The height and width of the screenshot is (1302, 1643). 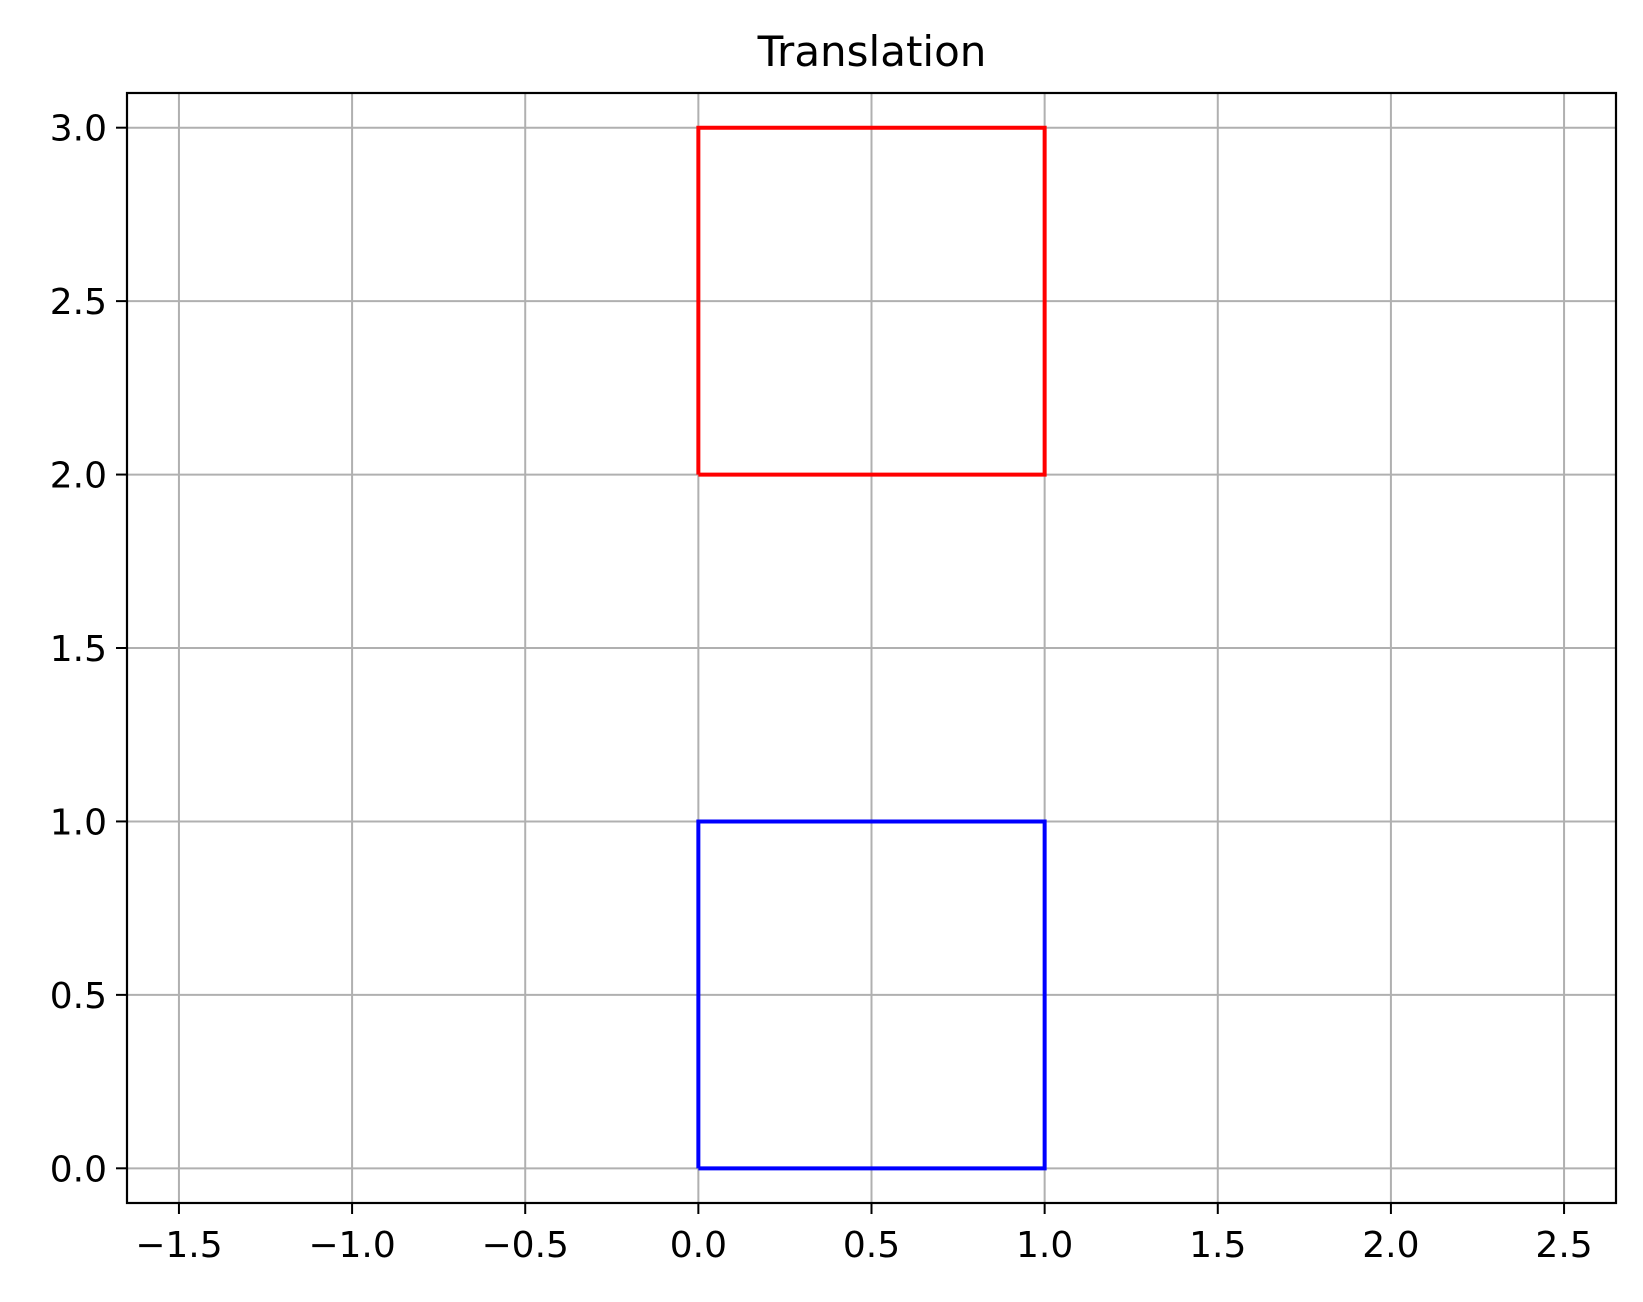 What do you see at coordinates (78, 302) in the screenshot?
I see `y-tick-label: 2.5` at bounding box center [78, 302].